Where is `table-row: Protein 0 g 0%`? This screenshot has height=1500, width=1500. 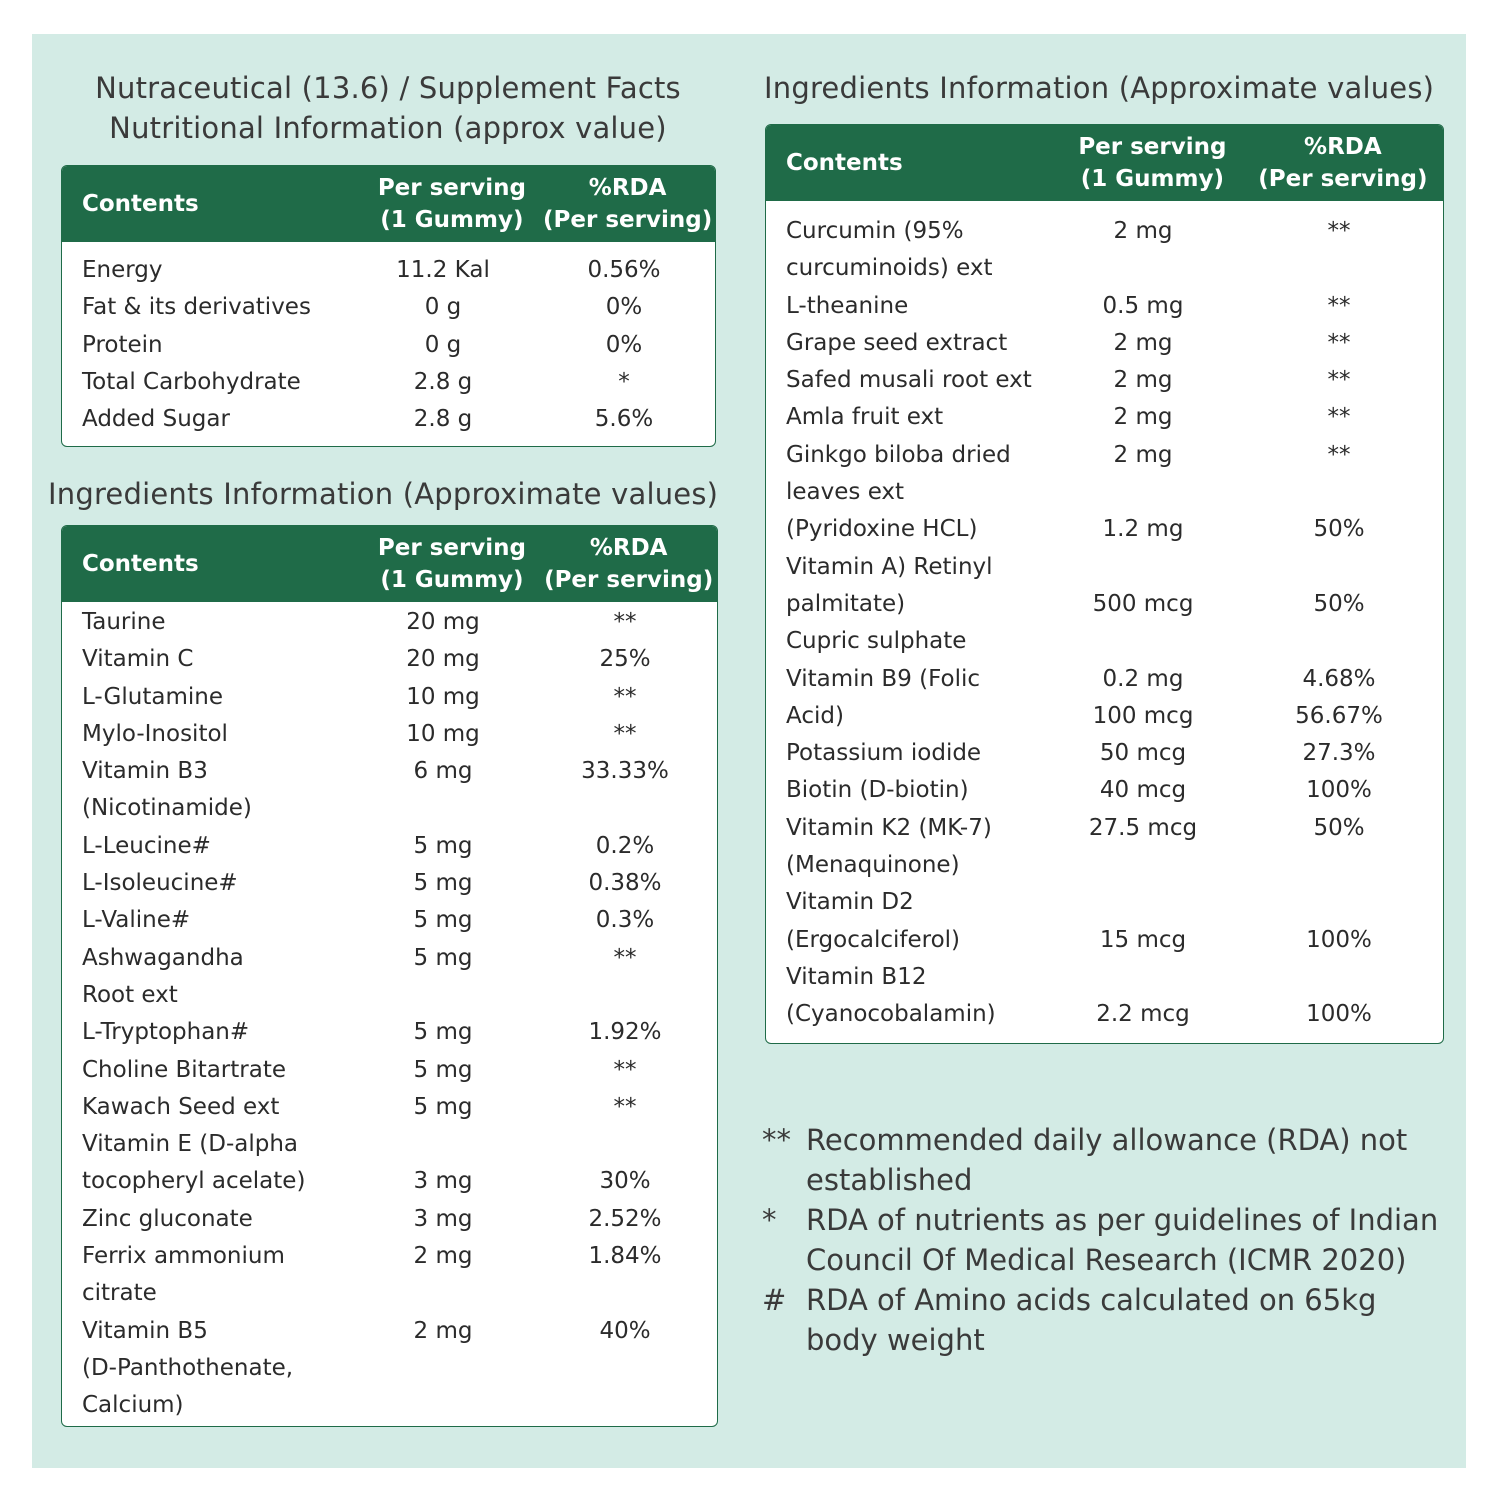
table-row: Protein 0 g 0% is located at coordinates (388, 345).